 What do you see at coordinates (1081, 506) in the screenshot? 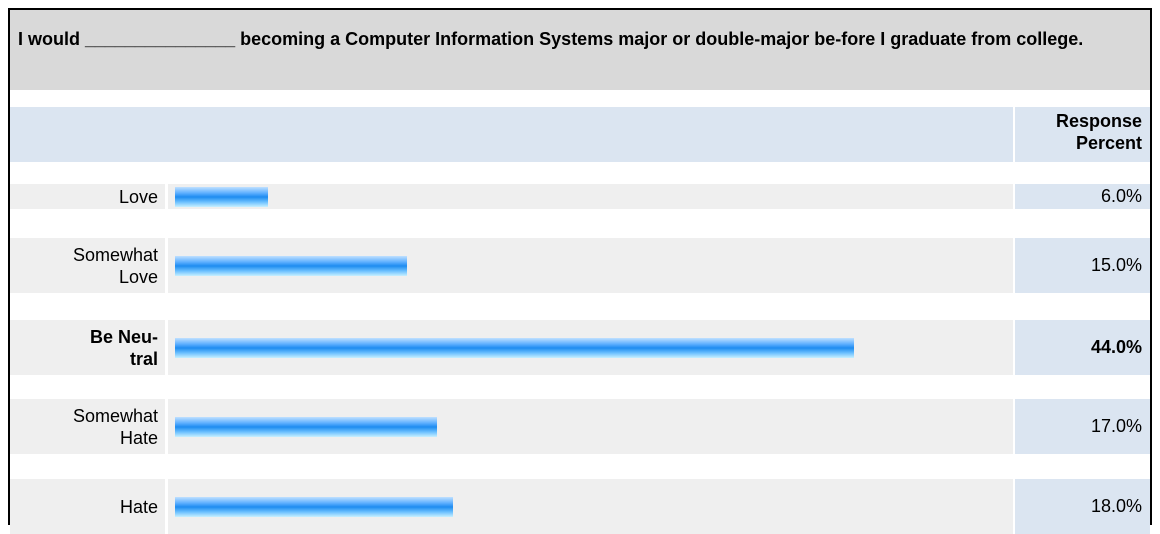
I see `response-percent-value: 18.0%` at bounding box center [1081, 506].